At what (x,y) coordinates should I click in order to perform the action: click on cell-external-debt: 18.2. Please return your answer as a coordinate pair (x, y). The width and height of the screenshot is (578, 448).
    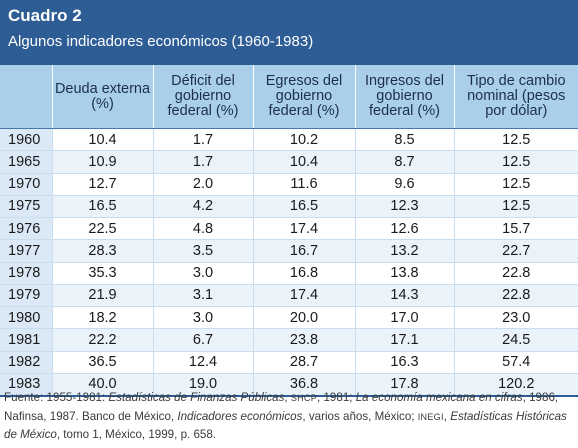
    Looking at the image, I should click on (102, 318).